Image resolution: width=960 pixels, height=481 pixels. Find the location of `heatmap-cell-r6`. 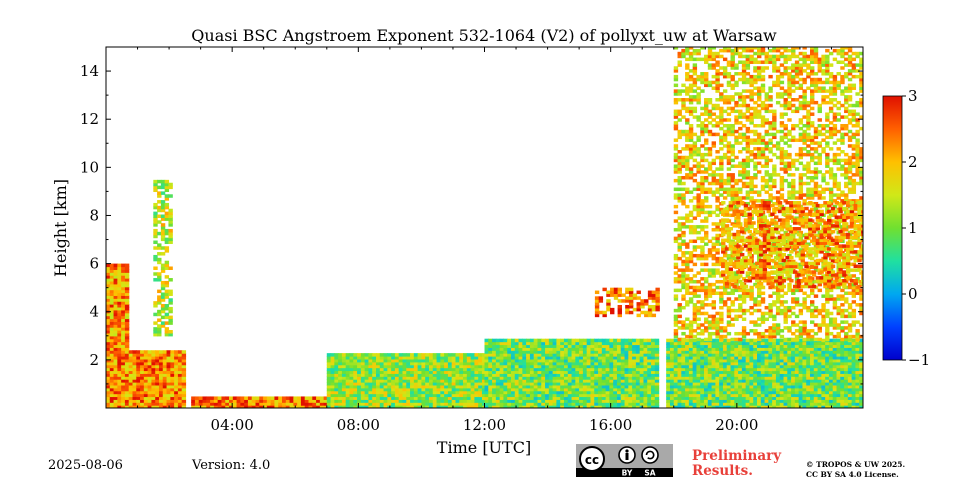

heatmap-cell-r6 is located at coordinates (616, 292).